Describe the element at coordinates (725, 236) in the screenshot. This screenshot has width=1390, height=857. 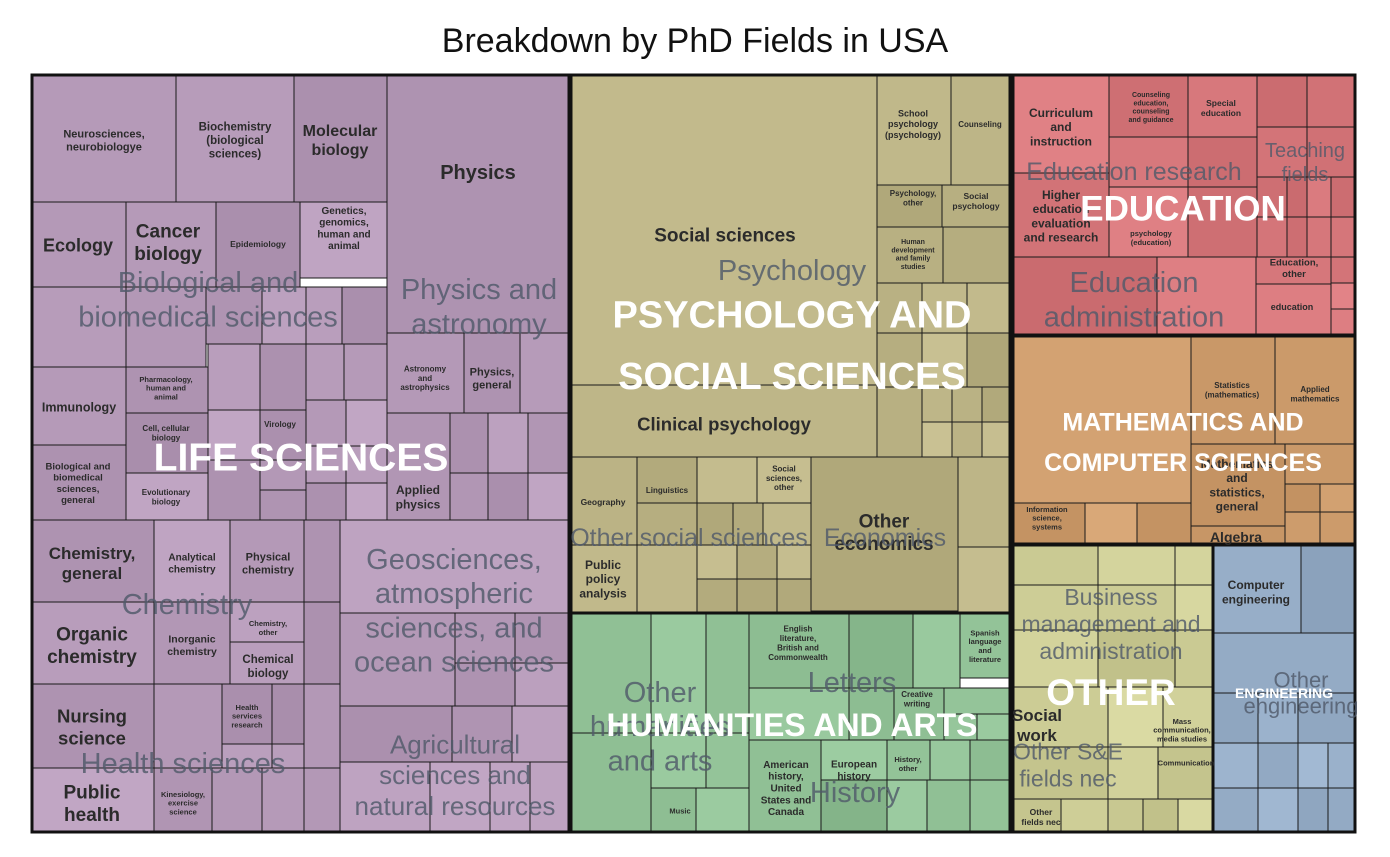
I see `field-label: Social sciences` at that location.